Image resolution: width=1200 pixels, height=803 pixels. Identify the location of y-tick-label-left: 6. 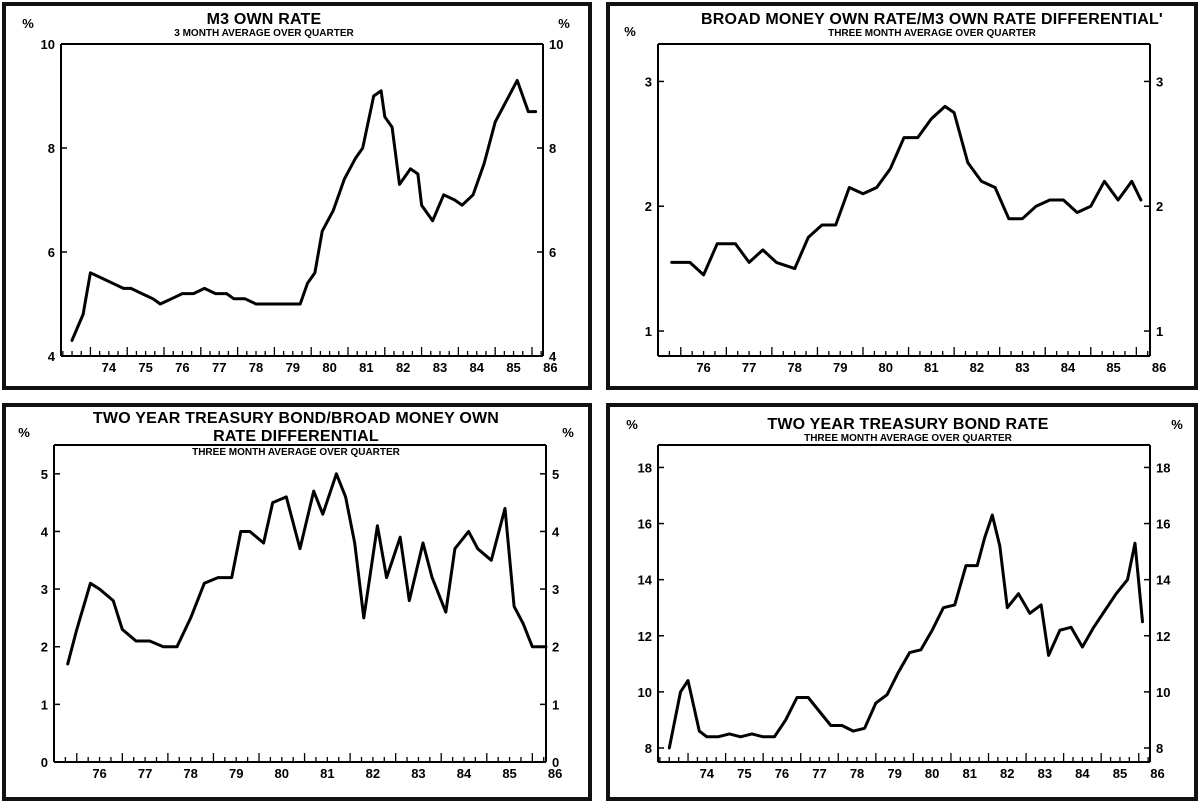
(51, 252).